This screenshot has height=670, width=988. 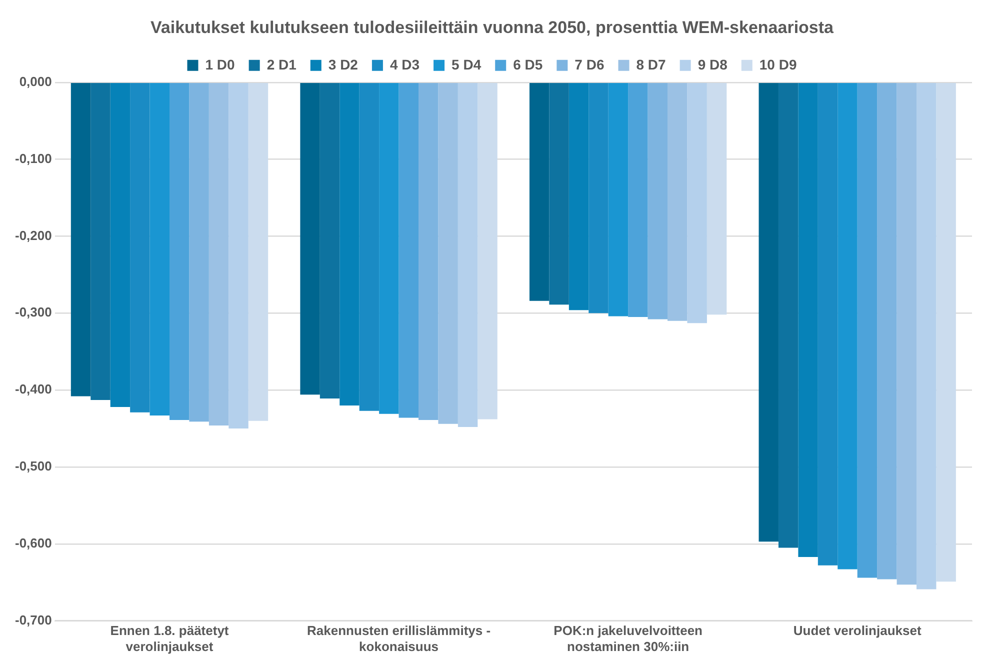 I want to click on legend-label: 10 D9, so click(x=778, y=64).